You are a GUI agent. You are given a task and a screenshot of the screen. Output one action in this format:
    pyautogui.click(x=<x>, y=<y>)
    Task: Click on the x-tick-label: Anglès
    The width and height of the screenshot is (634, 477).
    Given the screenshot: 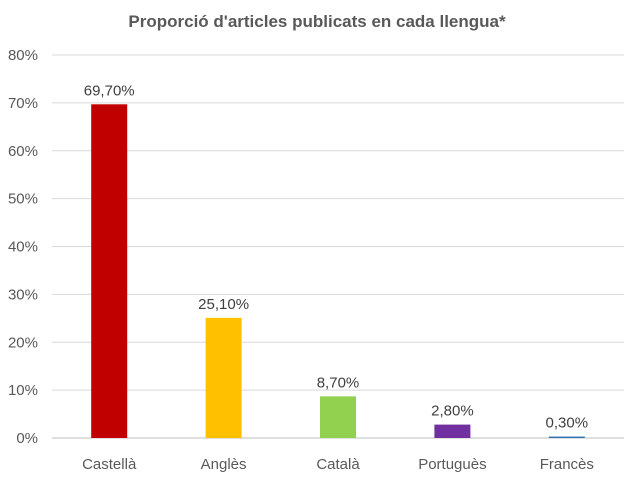 What is the action you would take?
    pyautogui.click(x=224, y=464)
    